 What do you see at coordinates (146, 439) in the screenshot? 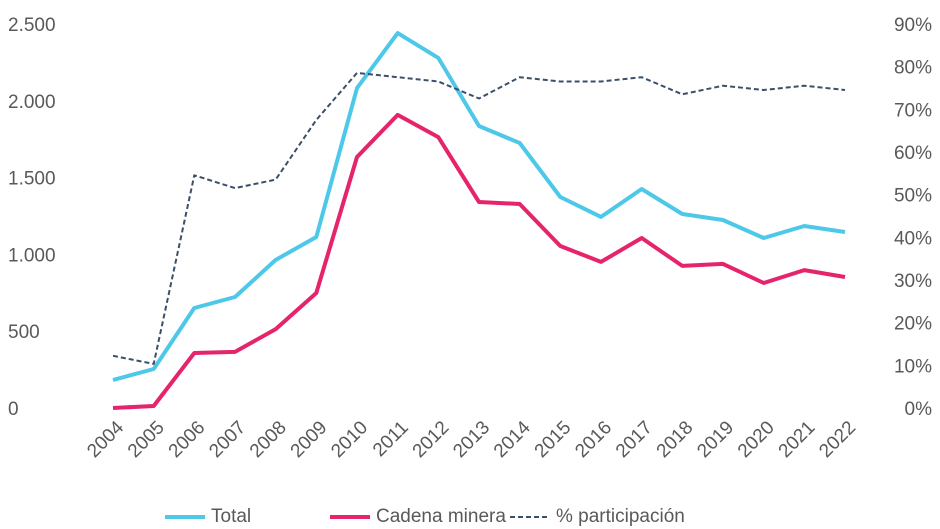
I see `x-tick-label: 2005` at bounding box center [146, 439].